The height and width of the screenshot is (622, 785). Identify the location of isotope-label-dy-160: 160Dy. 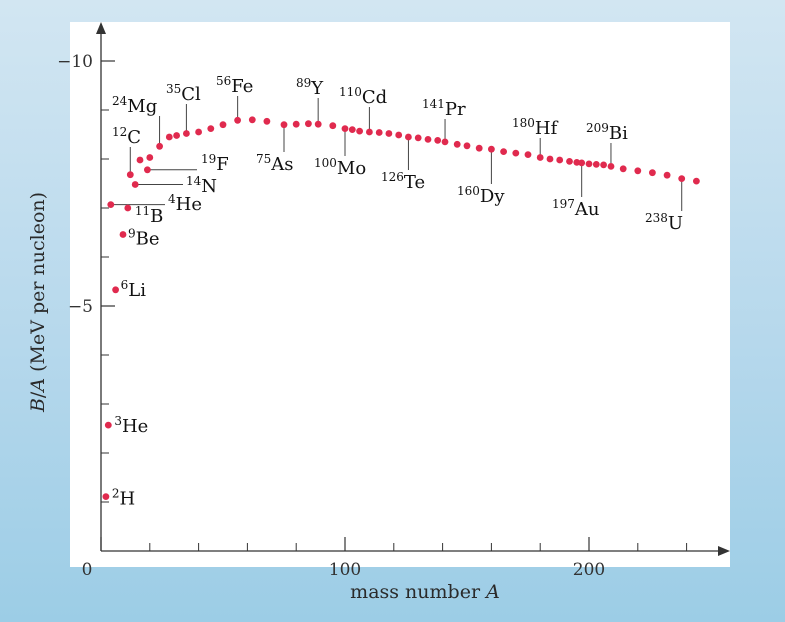
(481, 195).